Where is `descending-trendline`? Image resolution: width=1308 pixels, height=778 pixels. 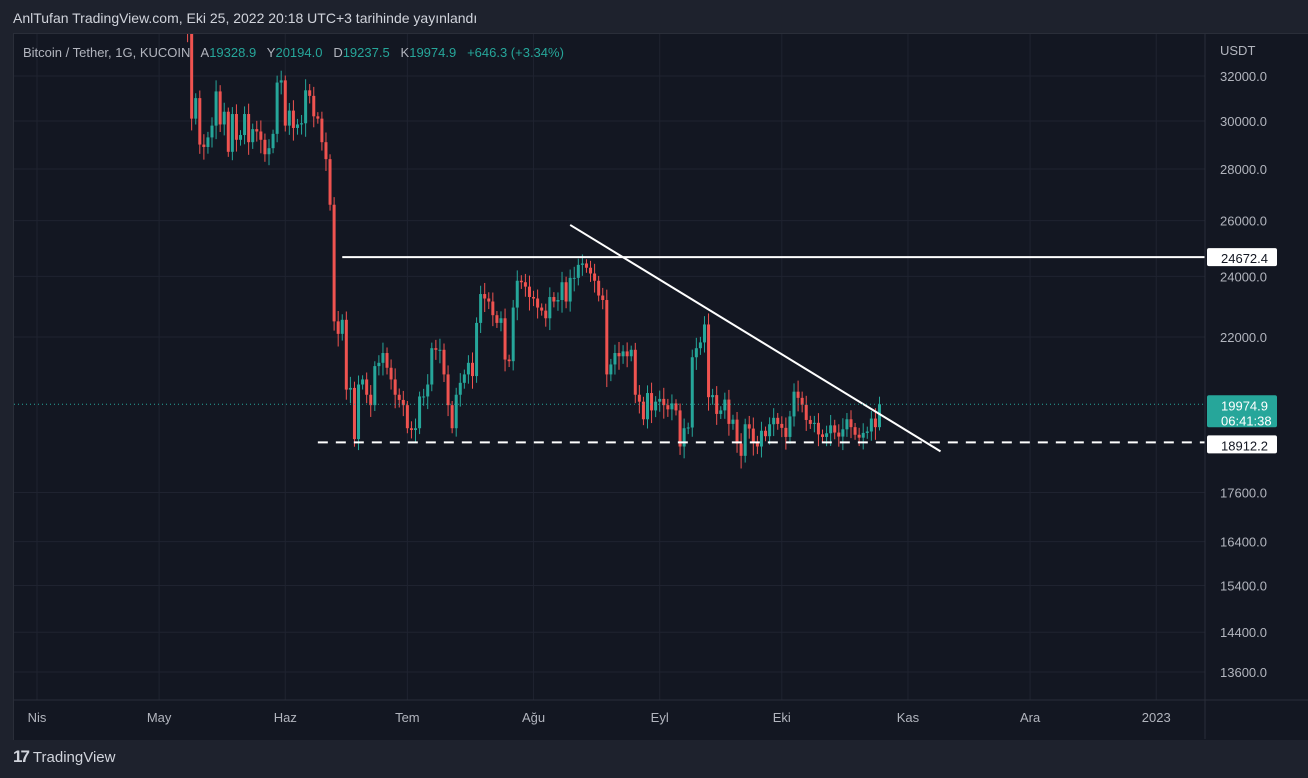 descending-trendline is located at coordinates (755, 338).